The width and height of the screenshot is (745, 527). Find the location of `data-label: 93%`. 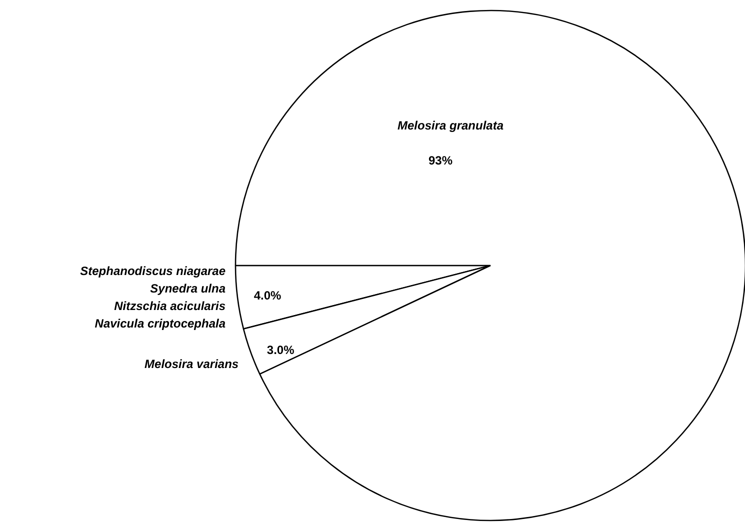

data-label: 93% is located at coordinates (440, 160).